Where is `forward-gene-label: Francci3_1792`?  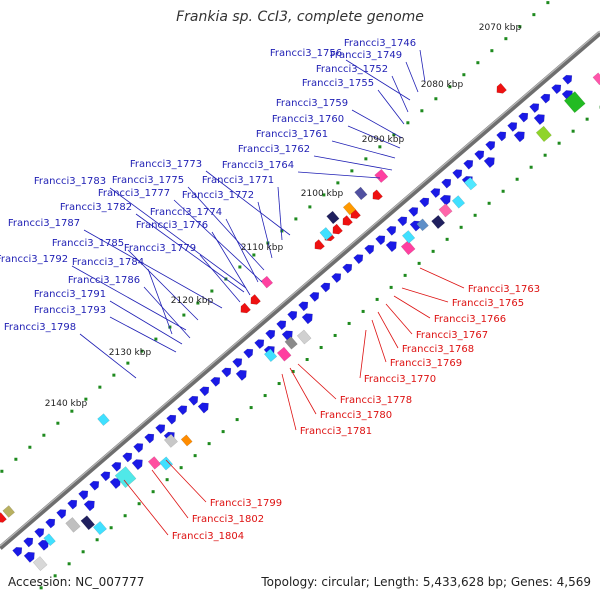
forward-gene-label: Francci3_1792 is located at coordinates (34, 259).